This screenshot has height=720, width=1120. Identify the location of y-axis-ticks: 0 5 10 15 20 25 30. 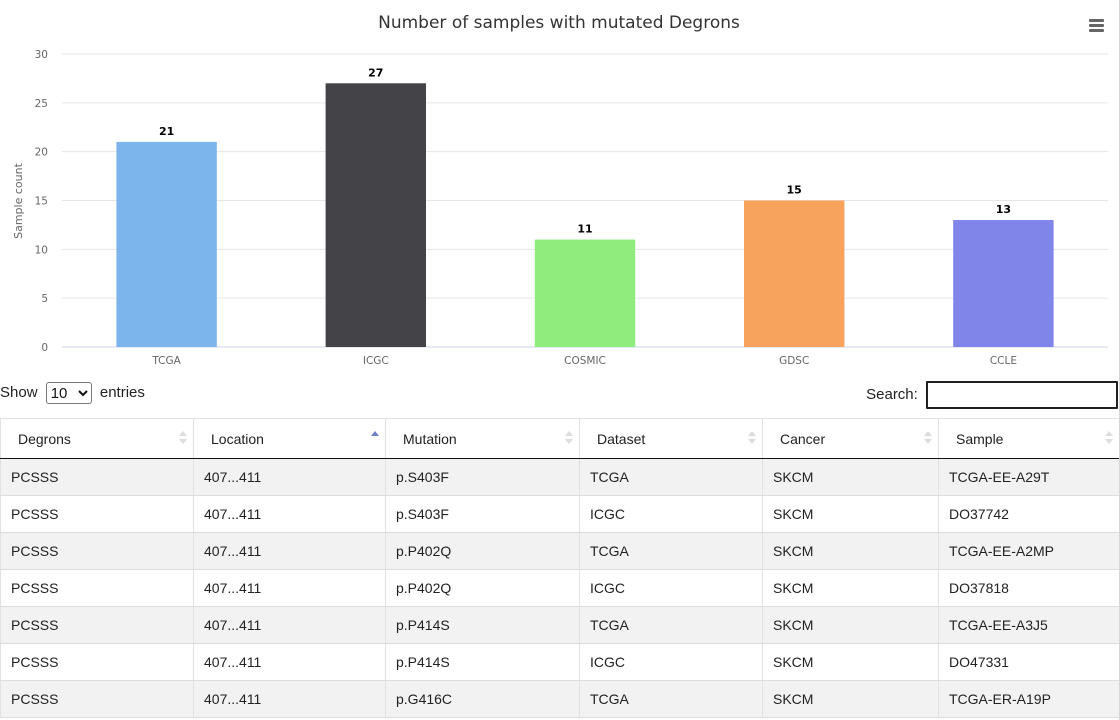
(41, 201).